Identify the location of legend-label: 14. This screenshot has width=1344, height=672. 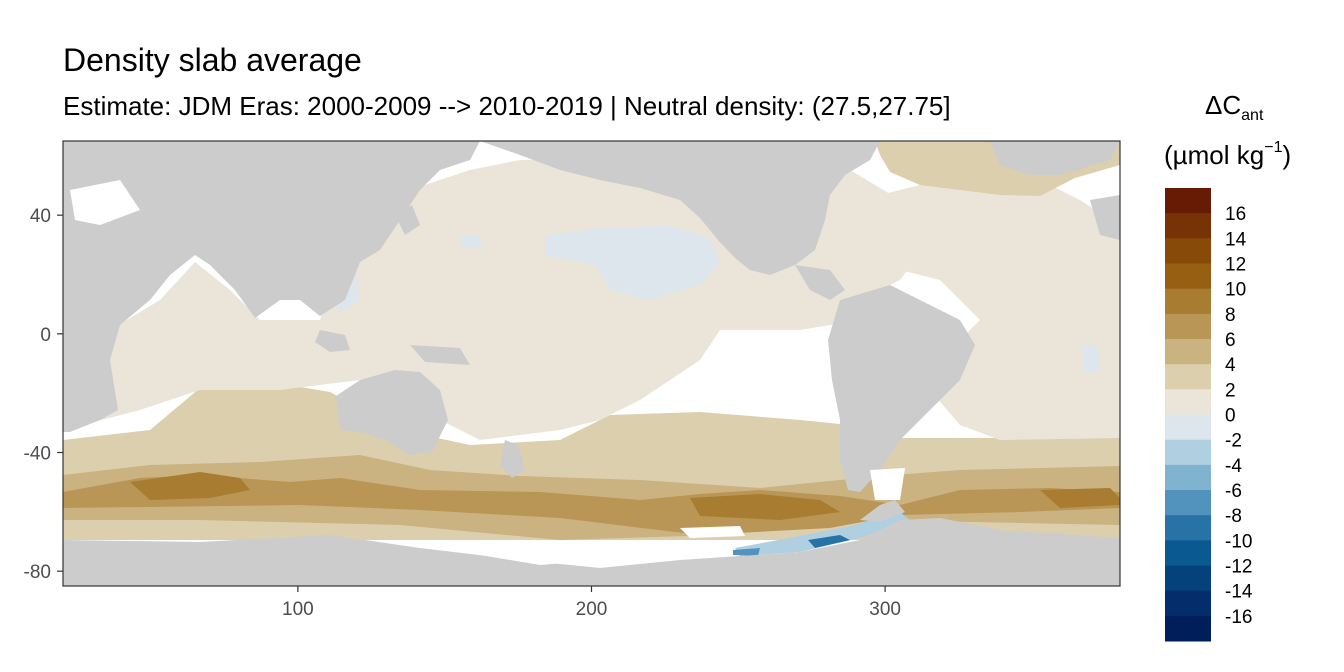
(1236, 239).